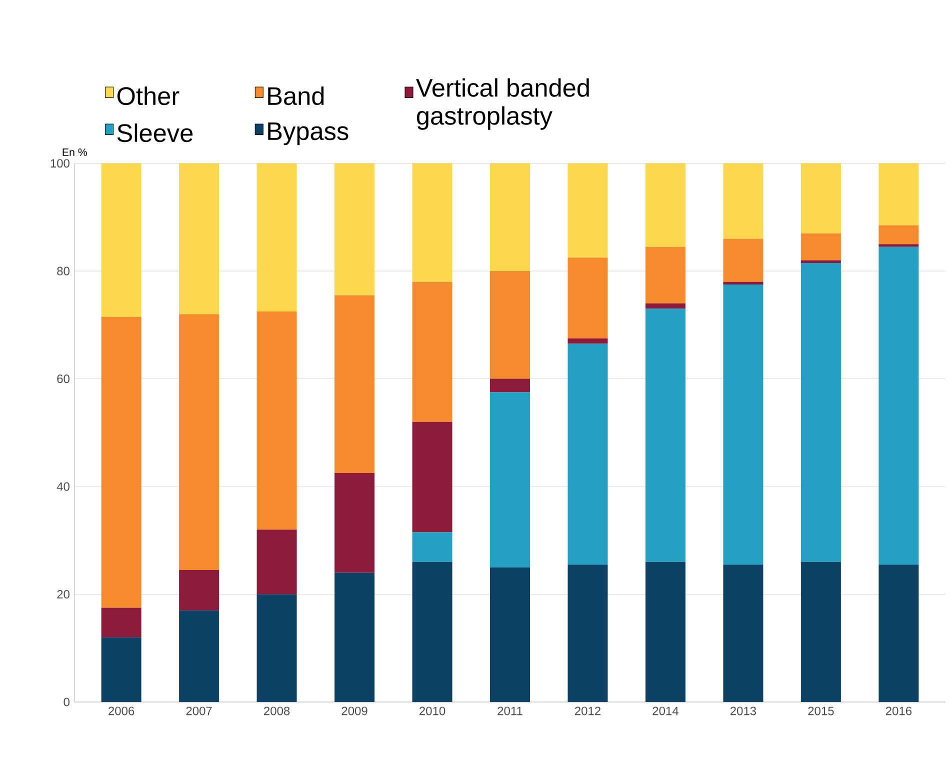 The height and width of the screenshot is (759, 951). I want to click on y-tick-label: 80, so click(63, 271).